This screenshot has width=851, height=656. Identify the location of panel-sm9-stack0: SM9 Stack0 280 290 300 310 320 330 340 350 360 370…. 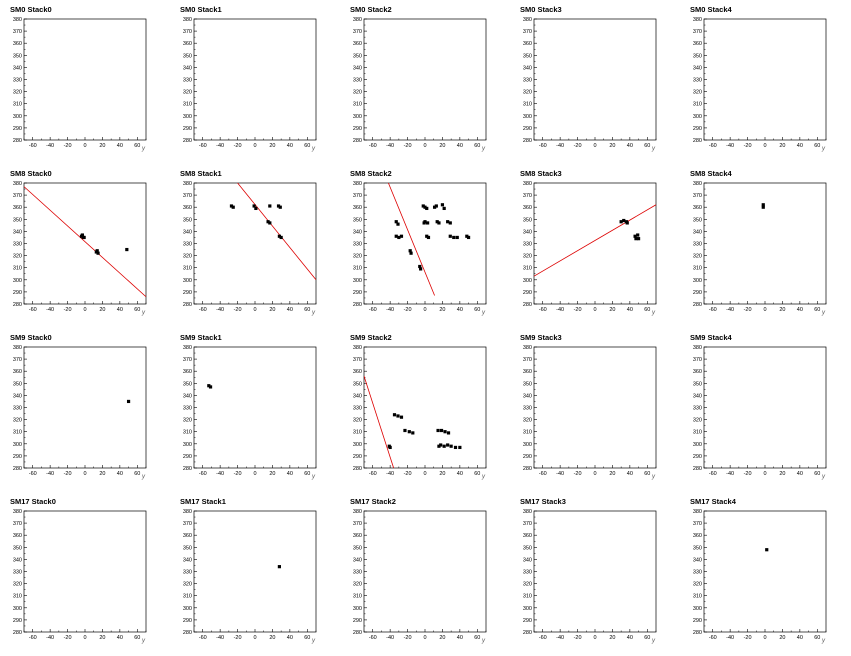
(85, 410).